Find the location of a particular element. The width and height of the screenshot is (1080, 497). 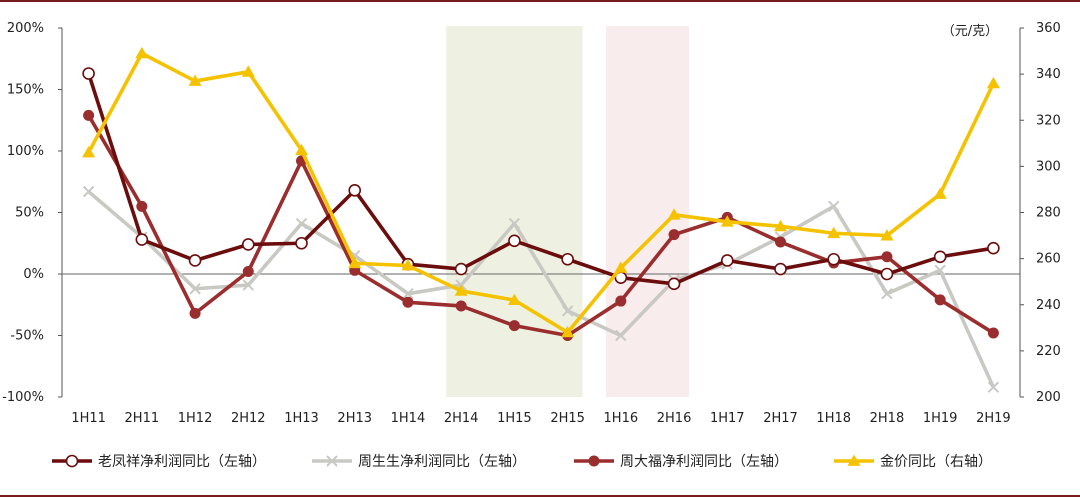

x-axis-tick-label: 1H14 is located at coordinates (408, 418).